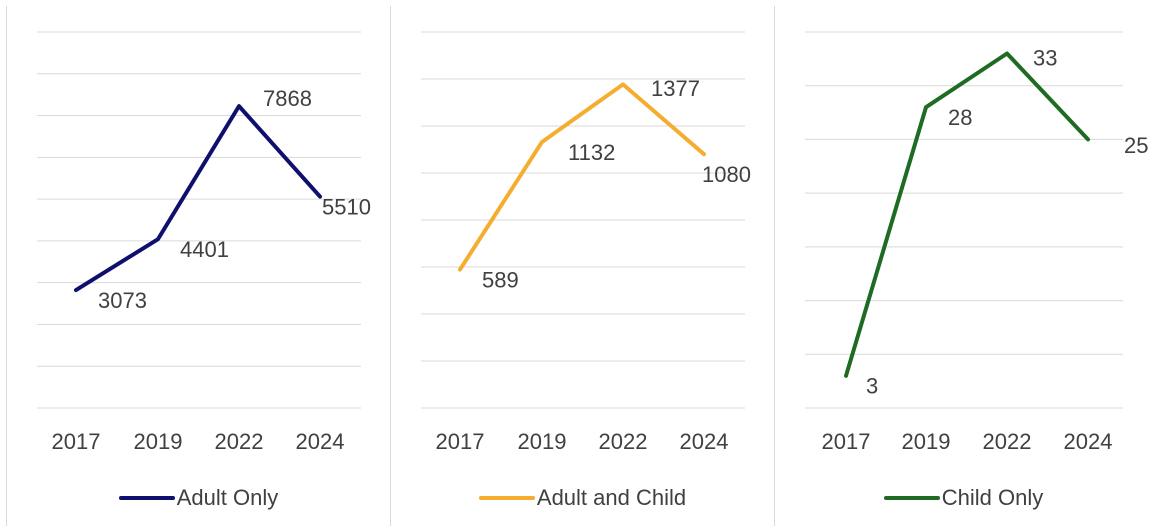 The height and width of the screenshot is (531, 1154). I want to click on legend: Adult Only, so click(198, 498).